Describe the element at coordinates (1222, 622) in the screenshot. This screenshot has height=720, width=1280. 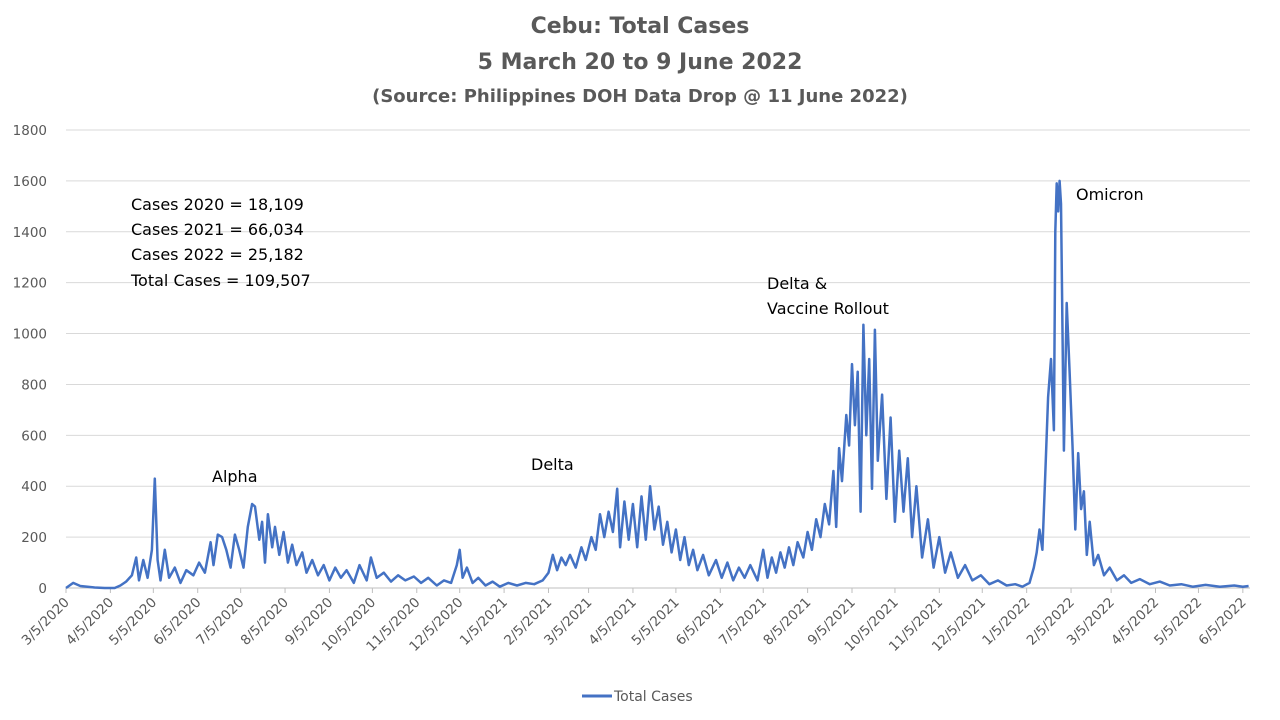
I see `x-tick-label: 6/5/2022` at that location.